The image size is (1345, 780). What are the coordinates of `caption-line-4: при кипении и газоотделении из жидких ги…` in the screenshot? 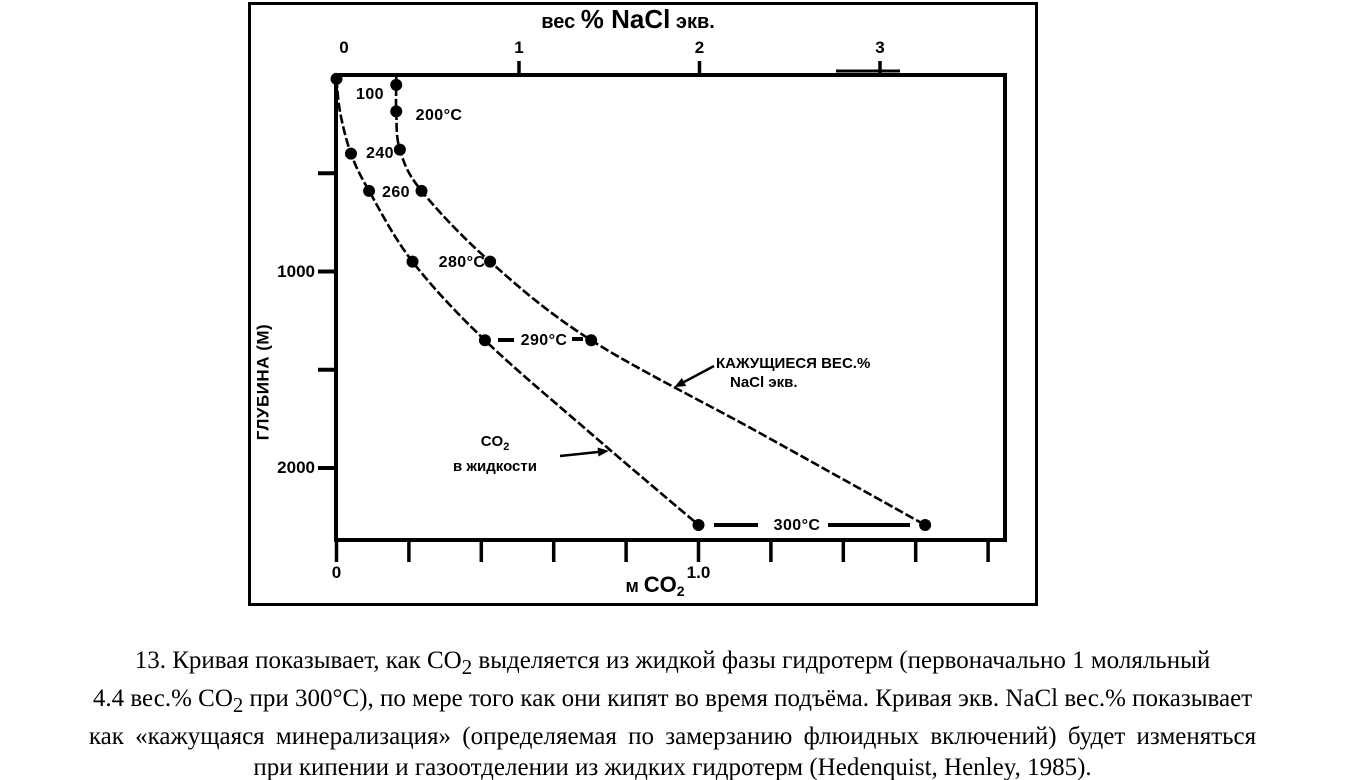 It's located at (672, 767).